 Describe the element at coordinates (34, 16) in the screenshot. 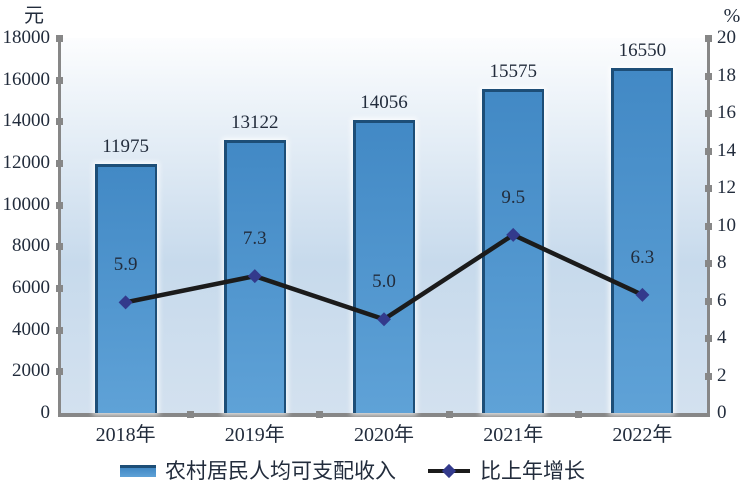

I see `left-axis-unit-label: 元` at that location.